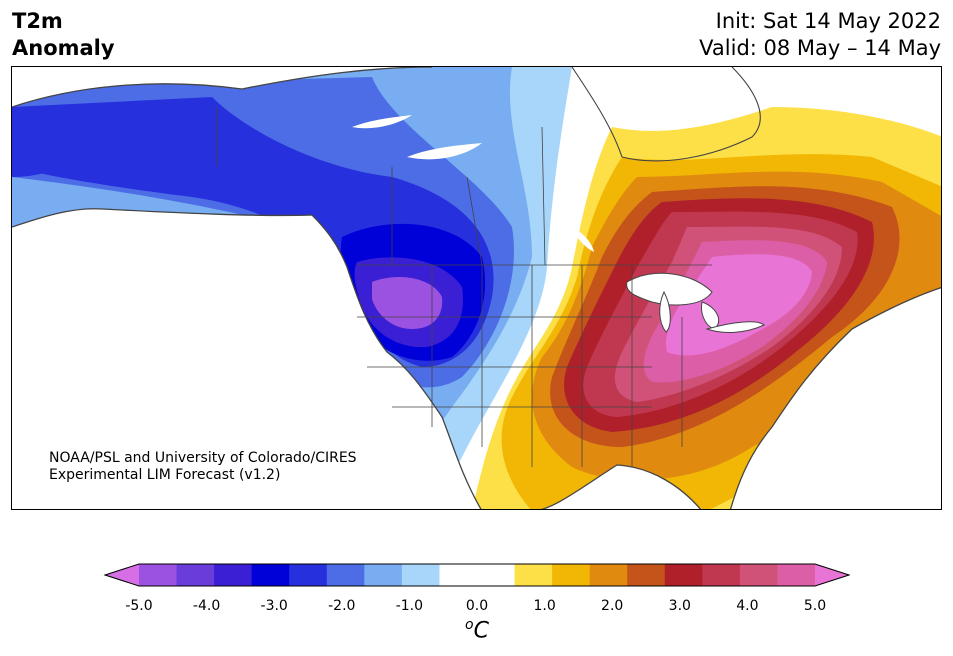 The width and height of the screenshot is (953, 656). What do you see at coordinates (274, 606) in the screenshot?
I see `colorbar-tick-label: -3.0` at bounding box center [274, 606].